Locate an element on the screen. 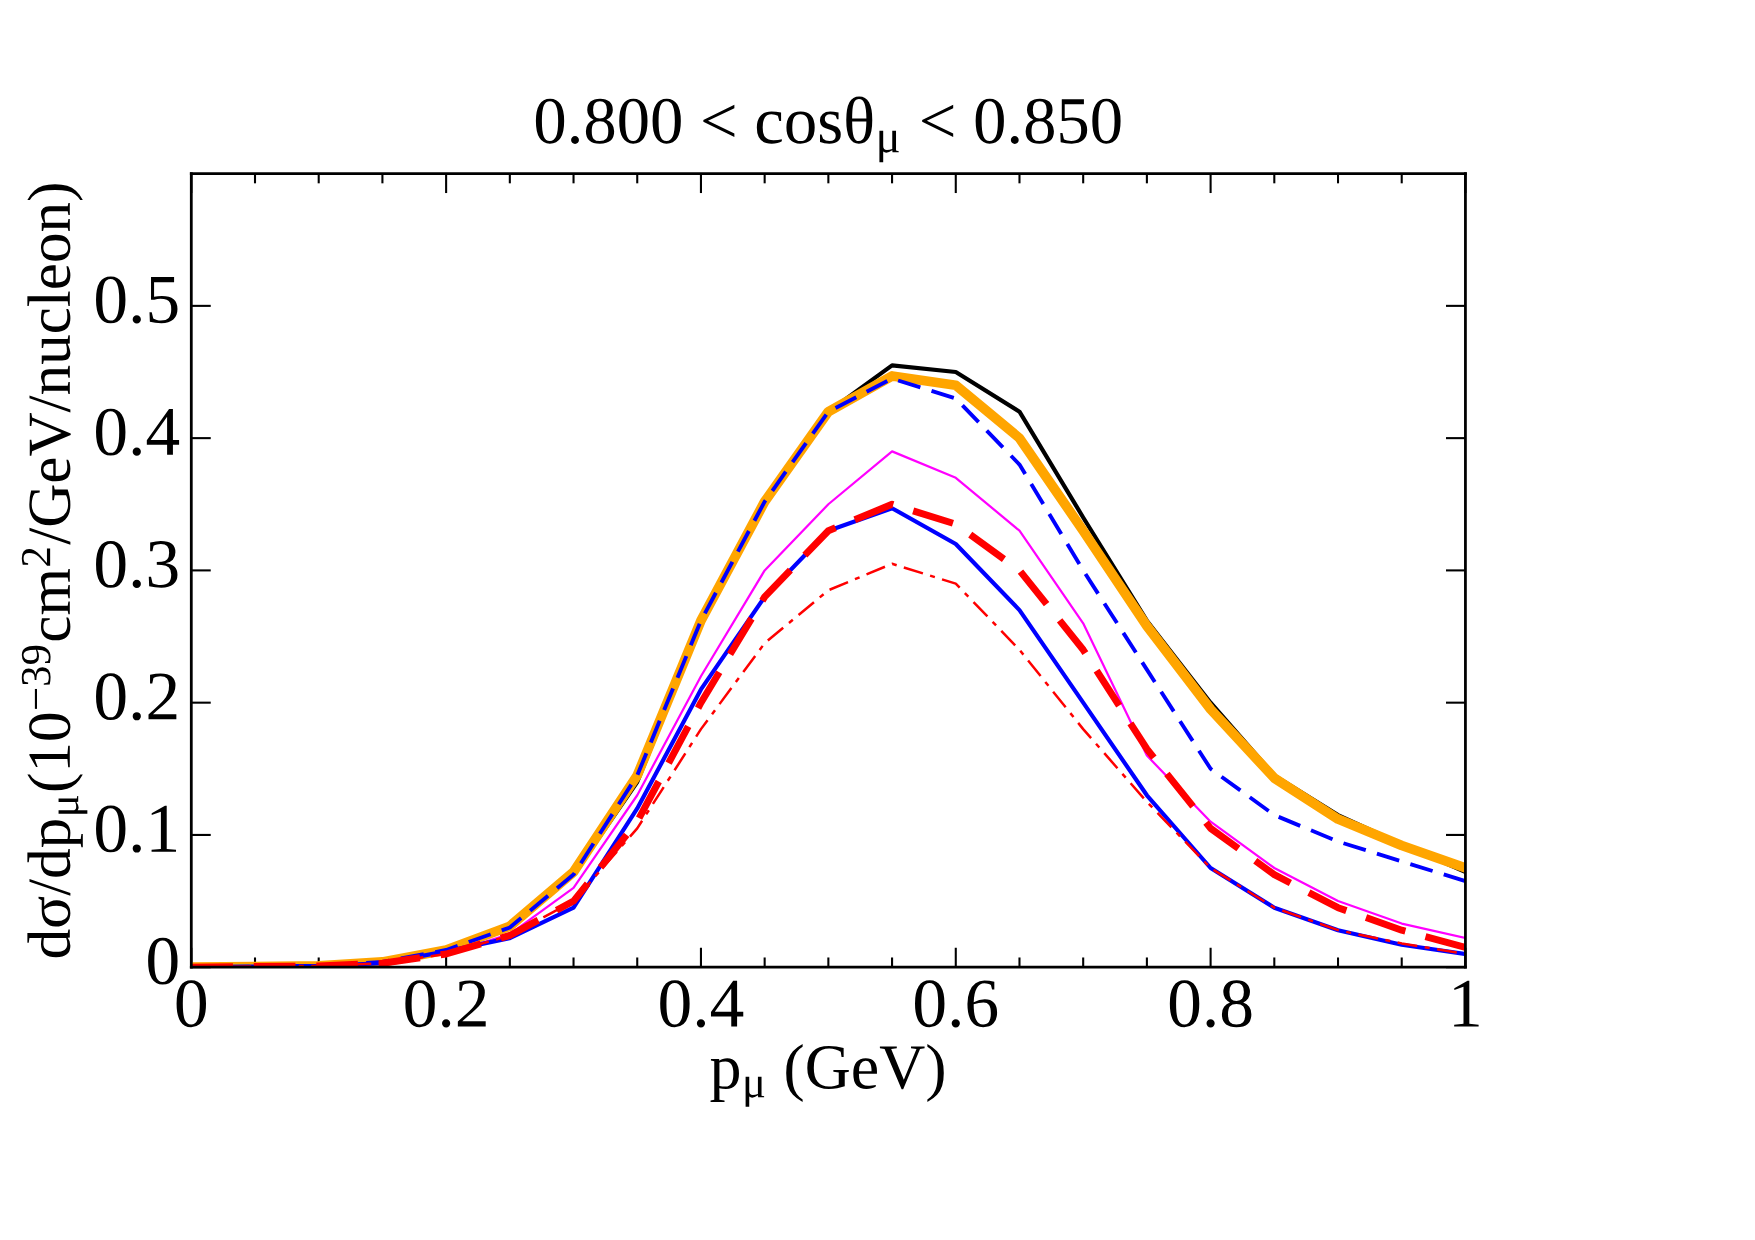 Image resolution: width=1755 pixels, height=1240 pixels. y-tick-label: 0.5 is located at coordinates (137, 300).